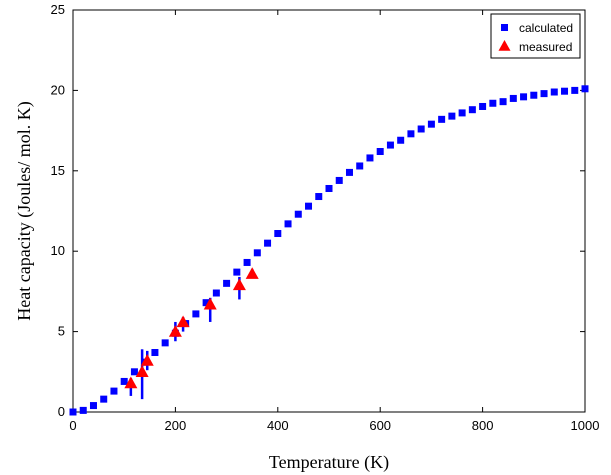  I want to click on legend-marker-calculated, so click(504, 27).